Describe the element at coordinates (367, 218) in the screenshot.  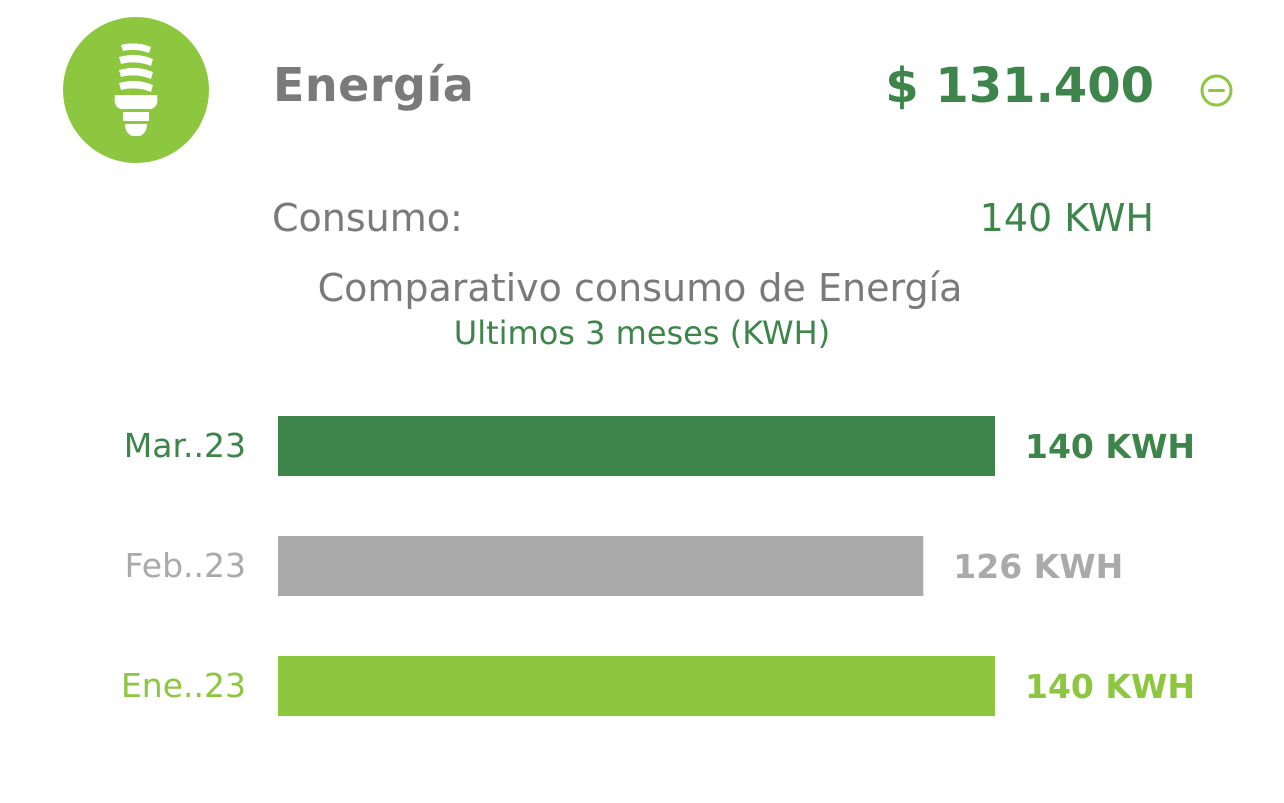
I see `consumption-label: Consumo:` at that location.